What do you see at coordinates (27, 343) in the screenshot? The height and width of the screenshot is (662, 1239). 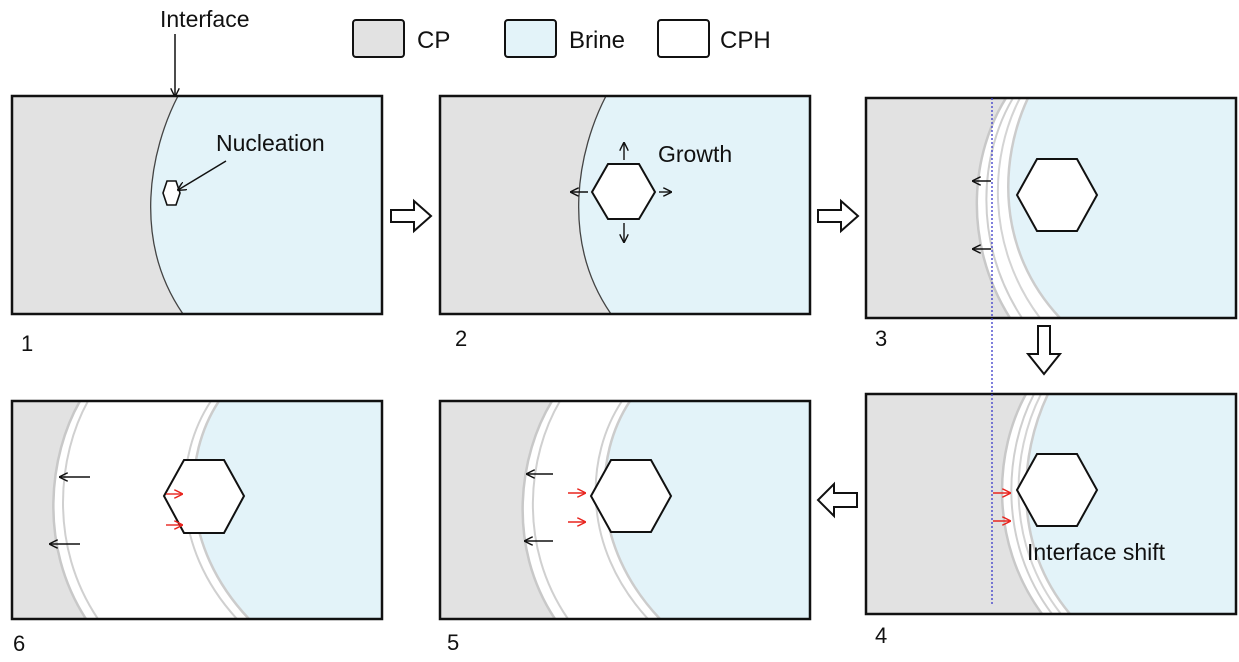 I see `panel-number-1: 1` at bounding box center [27, 343].